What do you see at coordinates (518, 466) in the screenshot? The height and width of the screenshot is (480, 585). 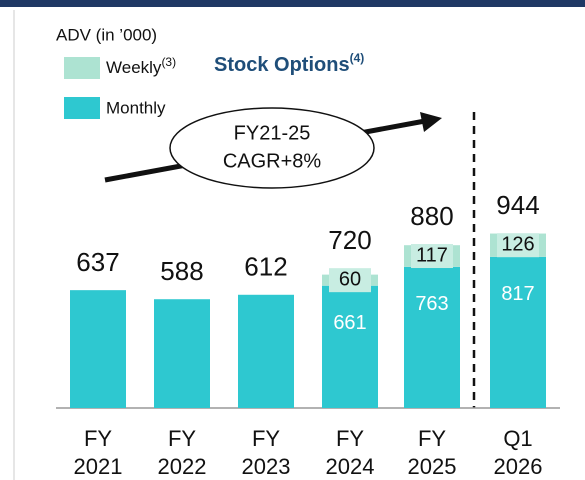 I see `x-tick-label: 2026` at bounding box center [518, 466].